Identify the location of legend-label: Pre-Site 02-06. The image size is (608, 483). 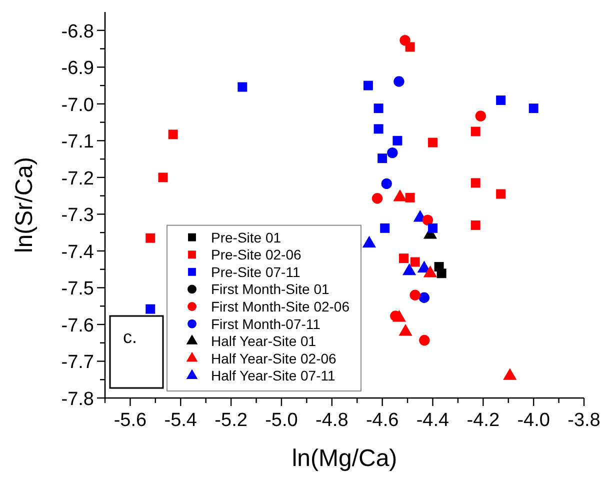
(256, 254).